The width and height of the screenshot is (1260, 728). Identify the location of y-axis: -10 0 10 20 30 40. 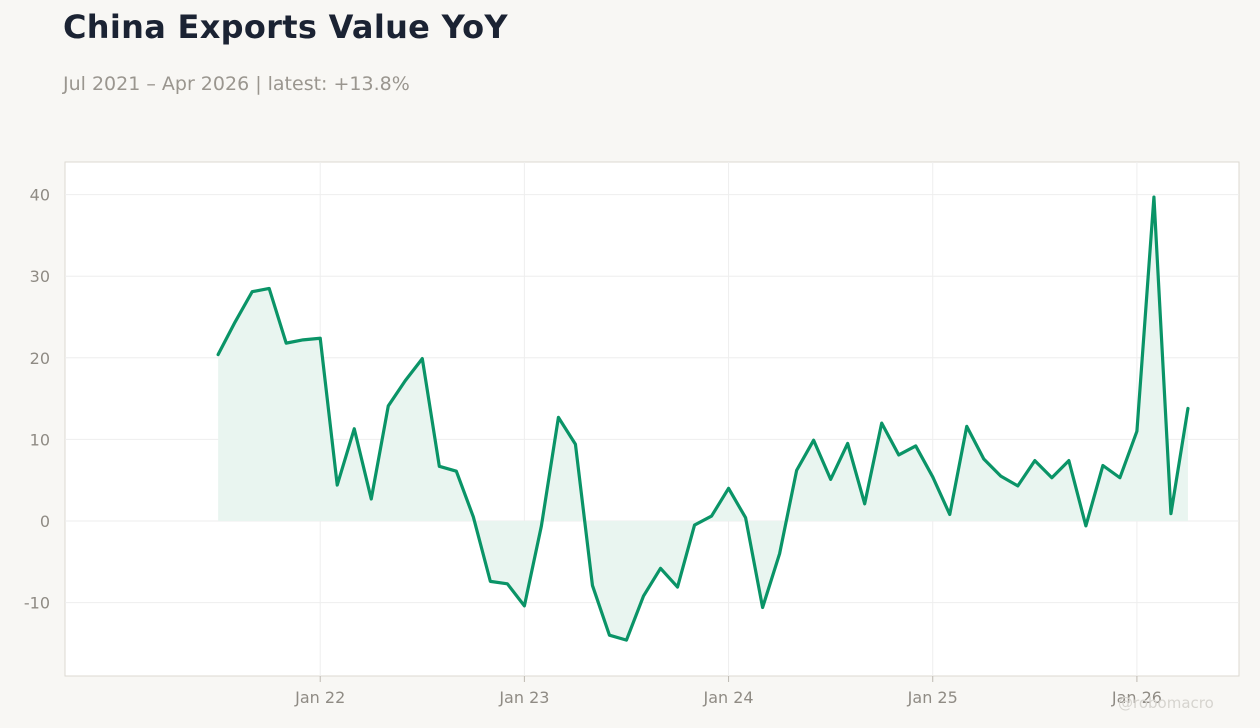
(37, 399).